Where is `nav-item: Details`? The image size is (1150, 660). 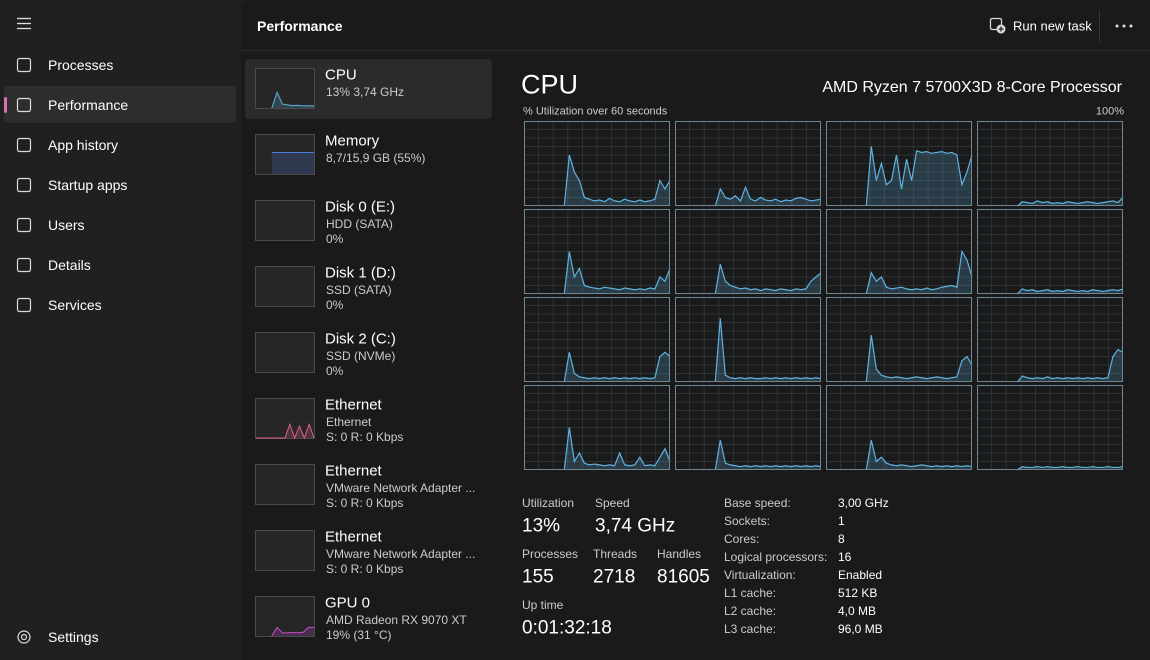 nav-item: Details is located at coordinates (69, 265).